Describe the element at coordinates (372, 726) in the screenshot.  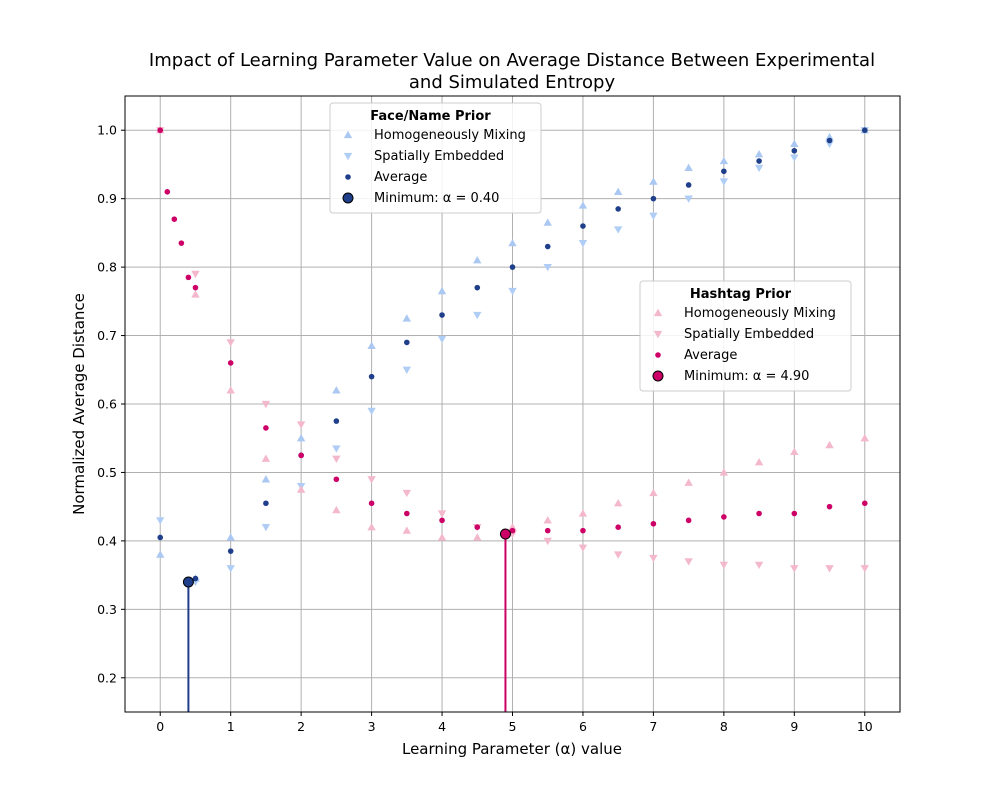
I see `x-tick-label: 3` at that location.